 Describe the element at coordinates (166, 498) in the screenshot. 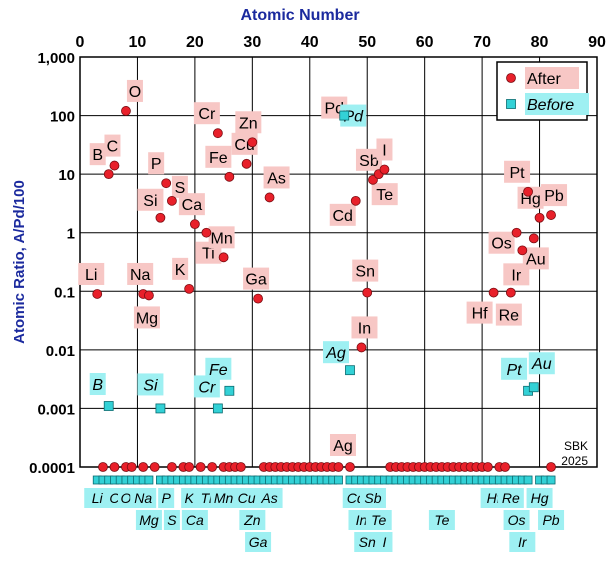

I see `bottom-element-label: P` at that location.